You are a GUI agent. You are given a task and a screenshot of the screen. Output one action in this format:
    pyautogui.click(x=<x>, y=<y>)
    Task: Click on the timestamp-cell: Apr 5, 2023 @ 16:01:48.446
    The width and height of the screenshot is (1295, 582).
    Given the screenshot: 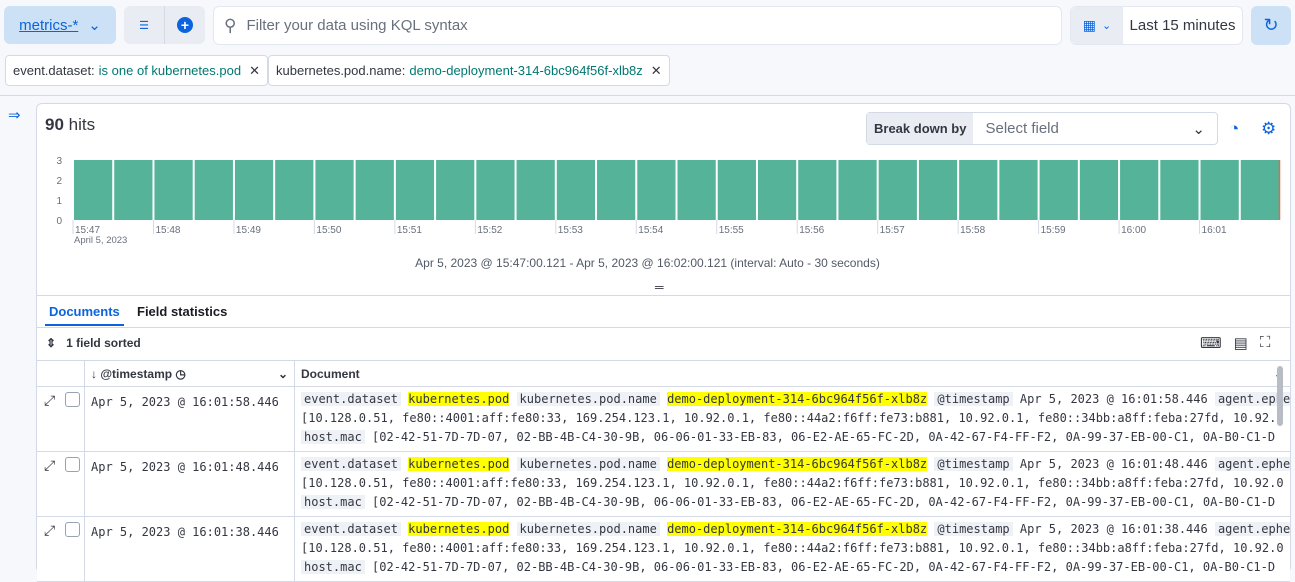 What is the action you would take?
    pyautogui.click(x=190, y=484)
    